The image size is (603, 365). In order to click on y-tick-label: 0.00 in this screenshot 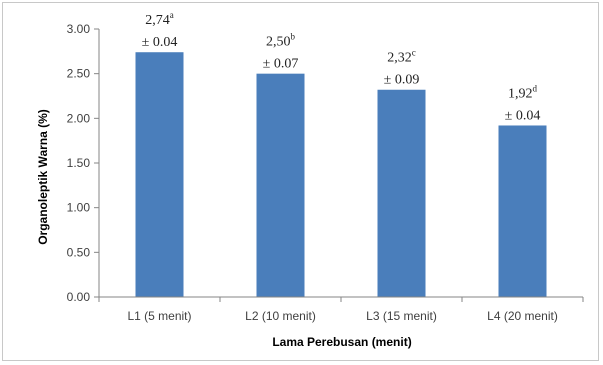, I will do `click(79, 297)`.